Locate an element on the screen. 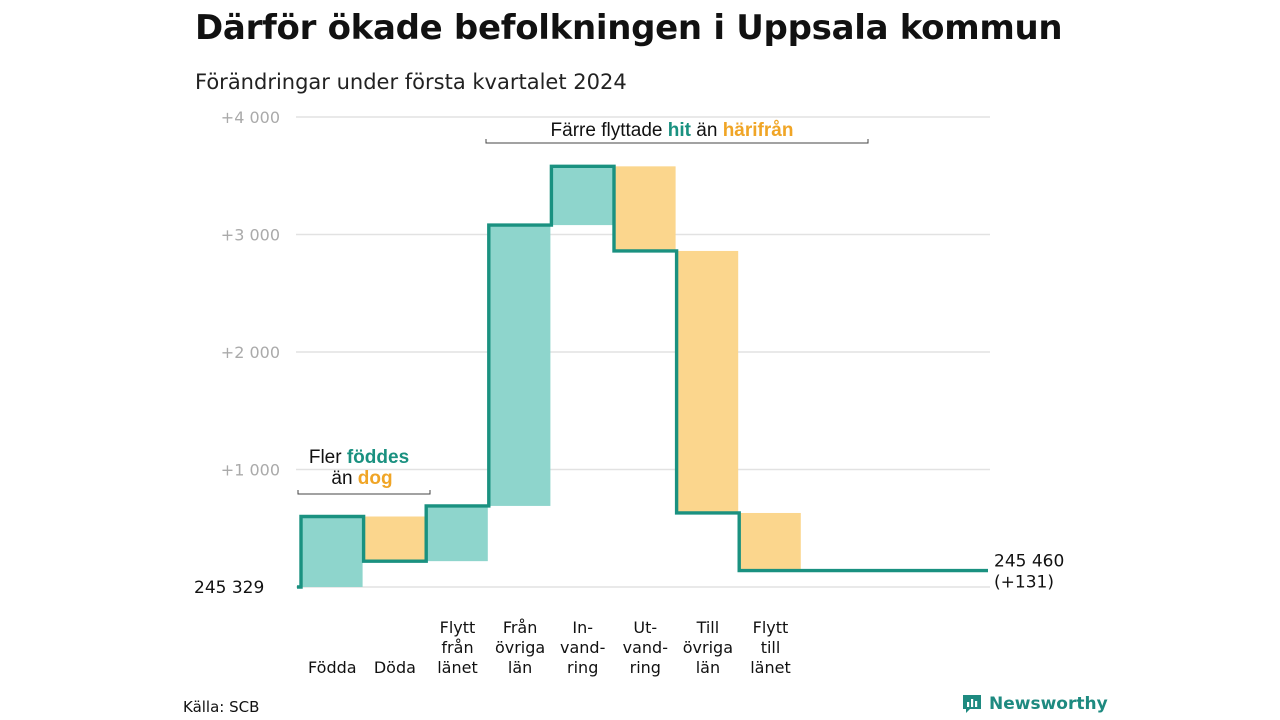 This screenshot has width=1280, height=720. value-labels: 245 329 245 460(+131) is located at coordinates (629, 575).